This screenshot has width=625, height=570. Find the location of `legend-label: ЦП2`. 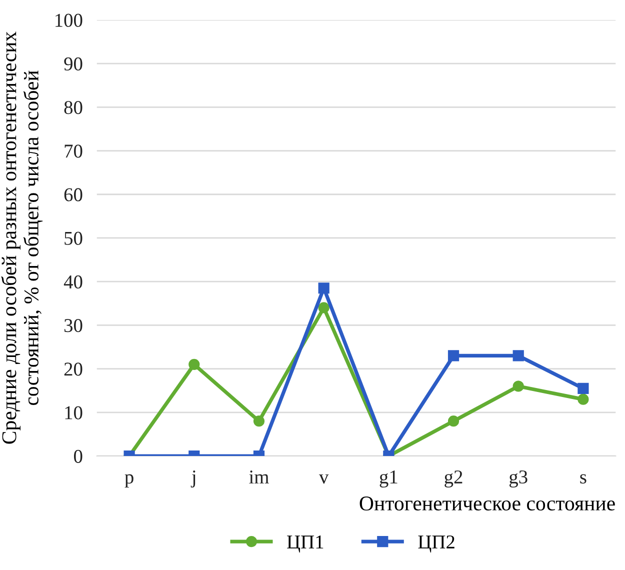

legend-label: ЦП2 is located at coordinates (436, 543).